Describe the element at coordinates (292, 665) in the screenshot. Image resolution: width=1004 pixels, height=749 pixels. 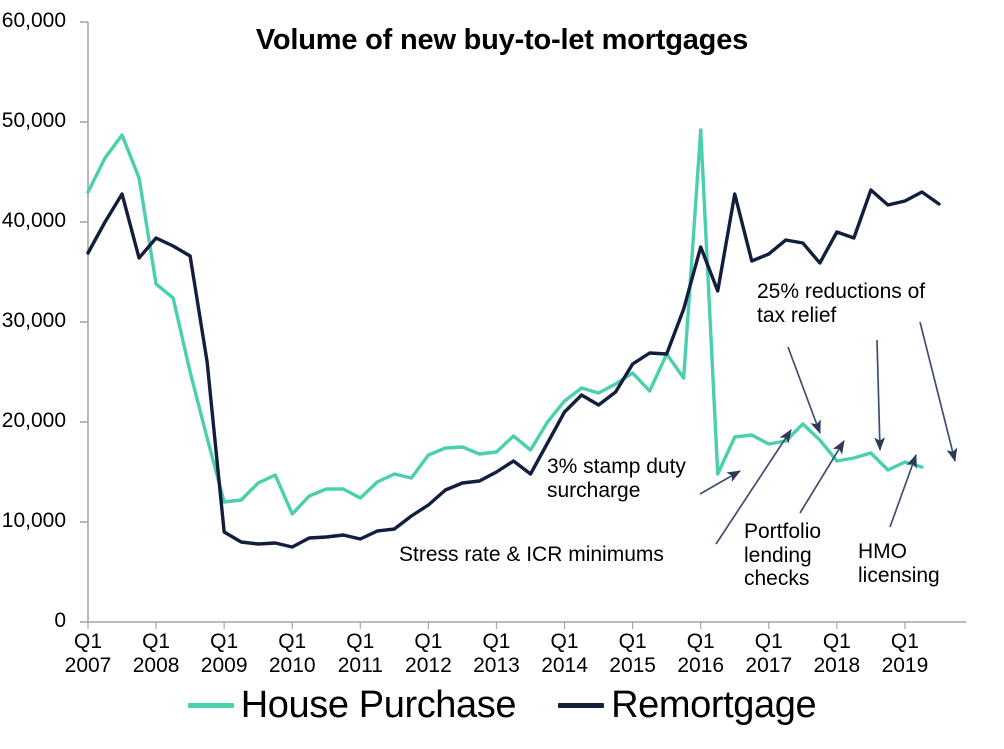
I see `x-tick-year: 2010` at that location.